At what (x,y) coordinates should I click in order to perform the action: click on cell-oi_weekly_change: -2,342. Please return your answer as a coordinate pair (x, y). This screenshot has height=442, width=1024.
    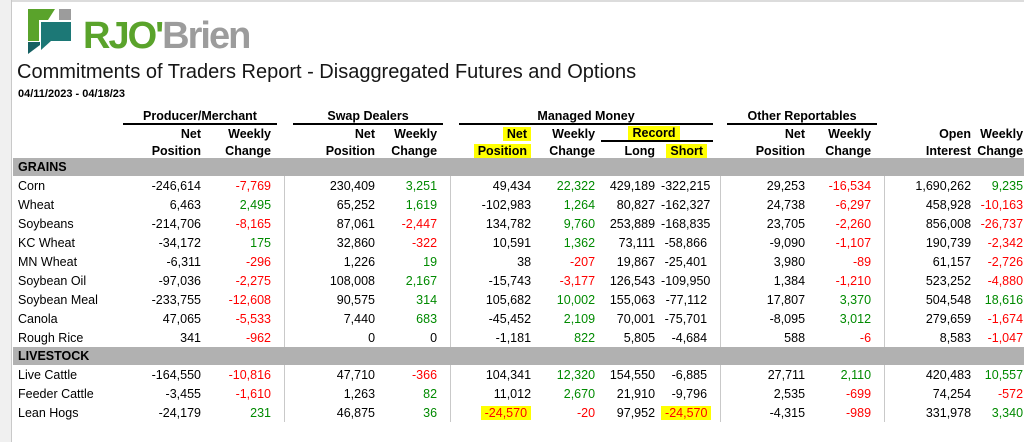
    Looking at the image, I should click on (1005, 242).